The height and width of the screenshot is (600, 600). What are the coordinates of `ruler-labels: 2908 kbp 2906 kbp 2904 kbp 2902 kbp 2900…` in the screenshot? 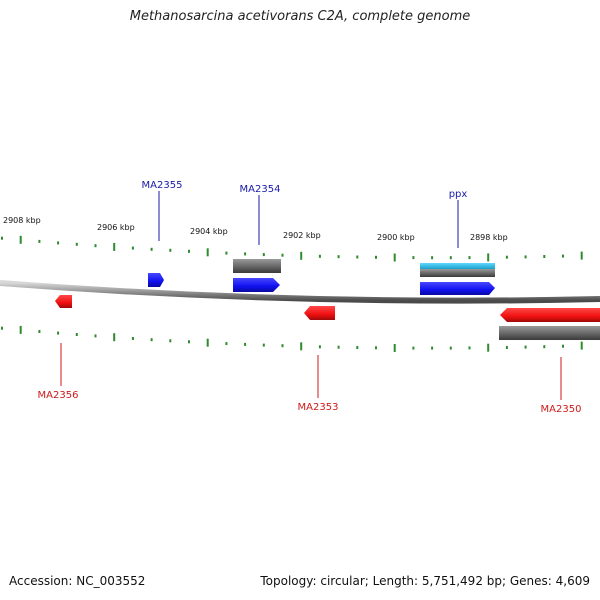 It's located at (255, 229).